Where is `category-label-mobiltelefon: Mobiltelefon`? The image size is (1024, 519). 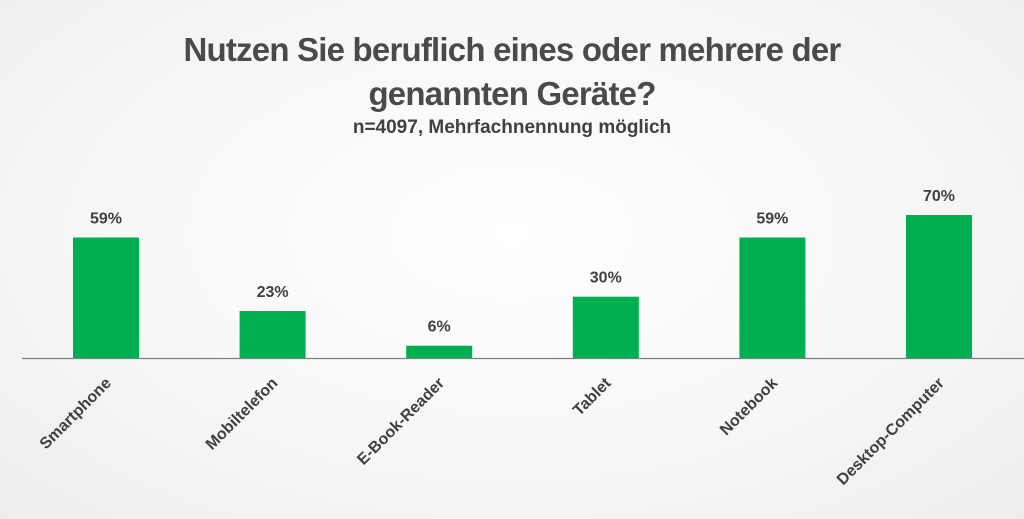 category-label-mobiltelefon: Mobiltelefon is located at coordinates (242, 414).